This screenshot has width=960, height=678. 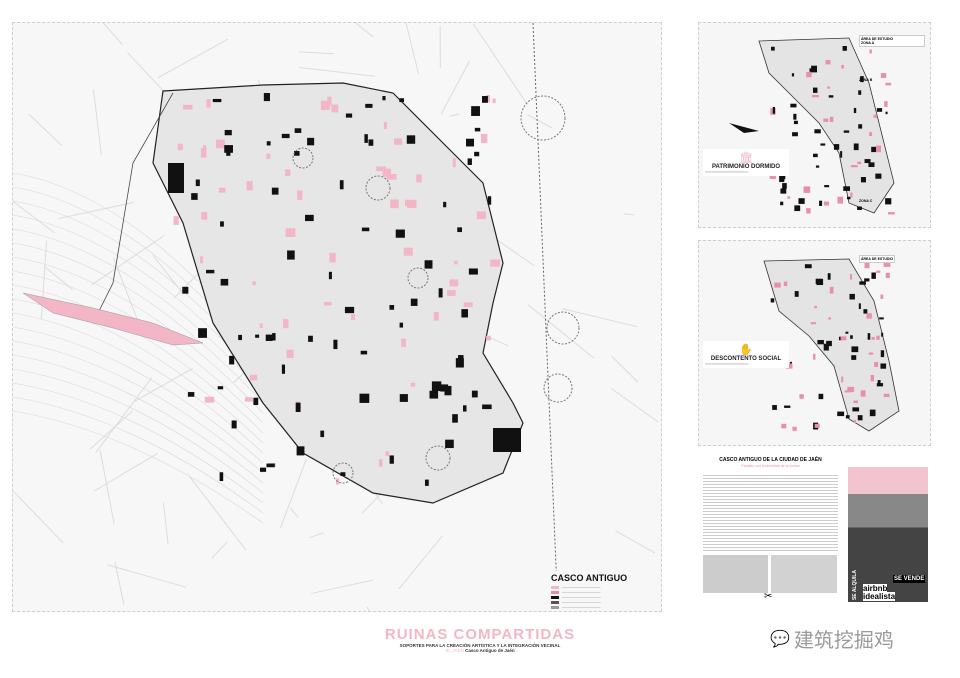 I want to click on black-block-west, so click(x=176, y=178).